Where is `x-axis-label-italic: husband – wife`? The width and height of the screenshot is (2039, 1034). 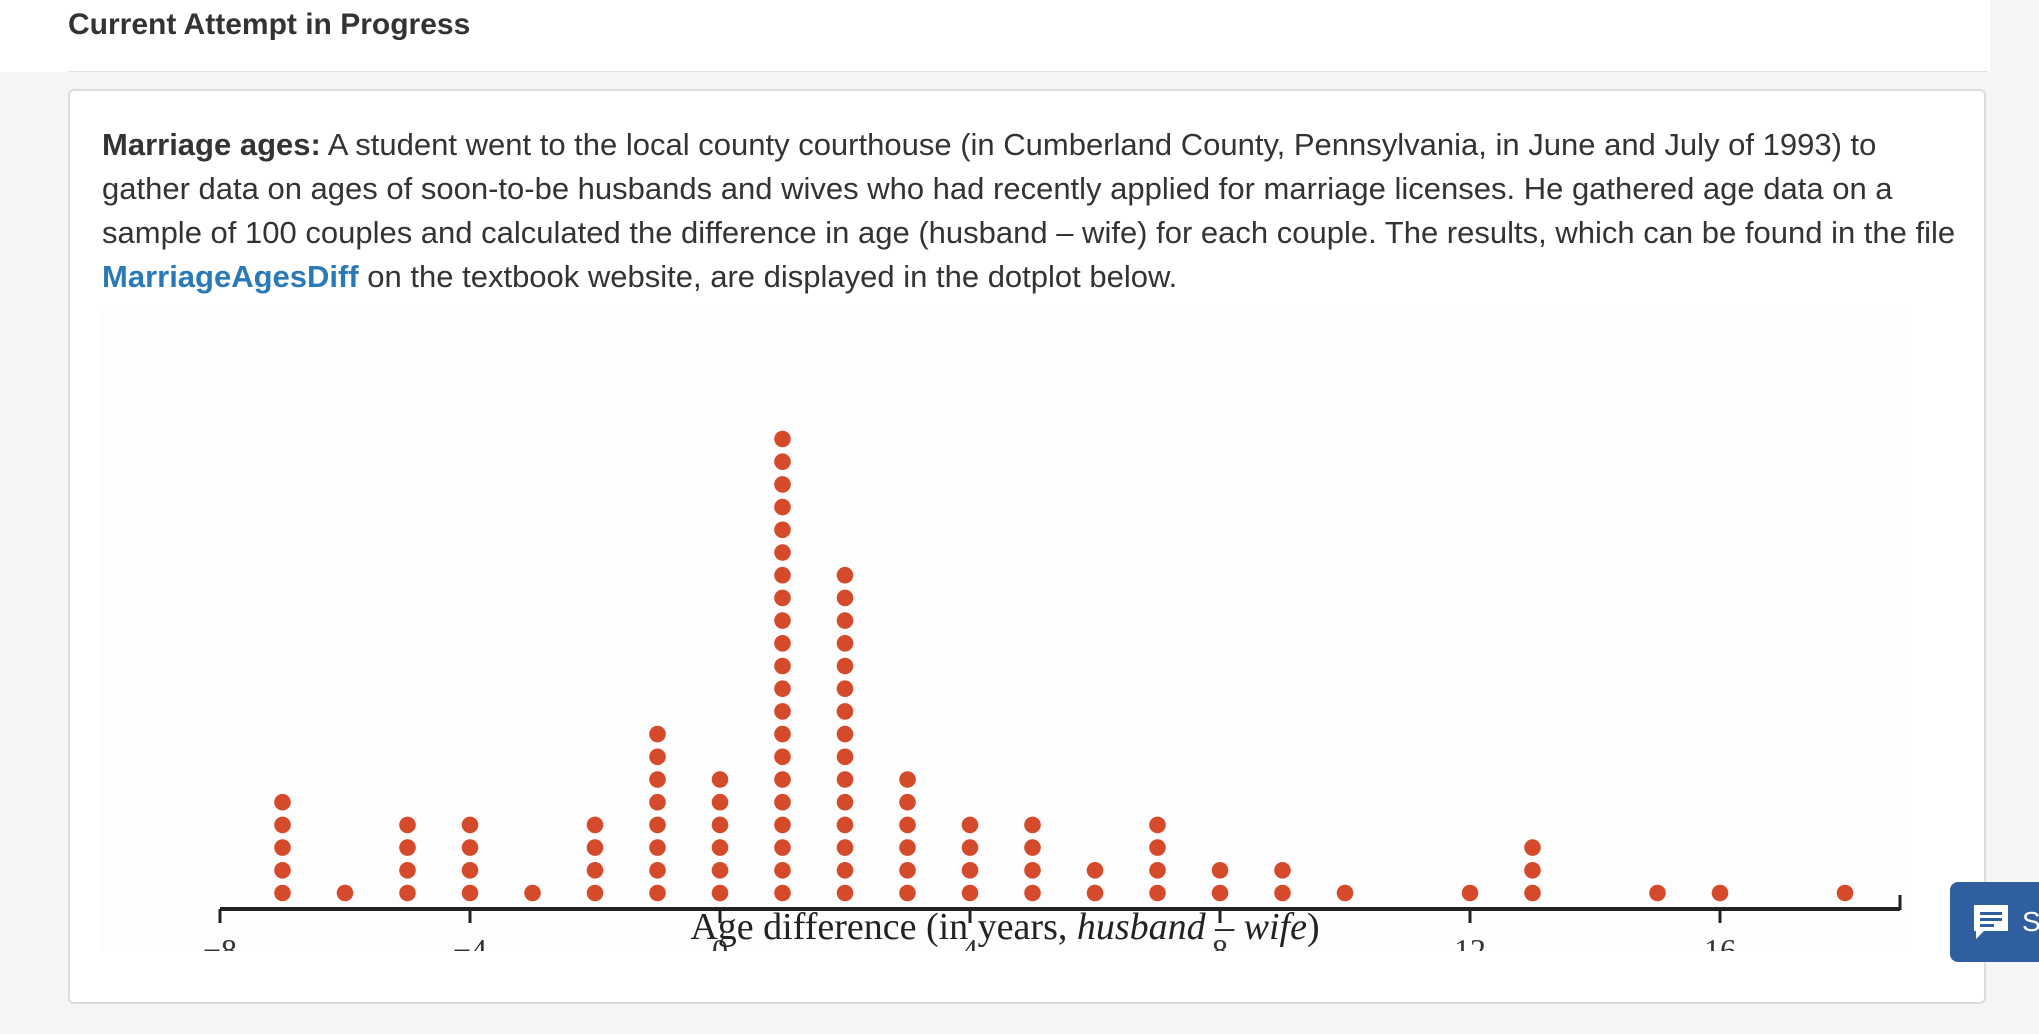
x-axis-label-italic: husband – wife is located at coordinates (1192, 927).